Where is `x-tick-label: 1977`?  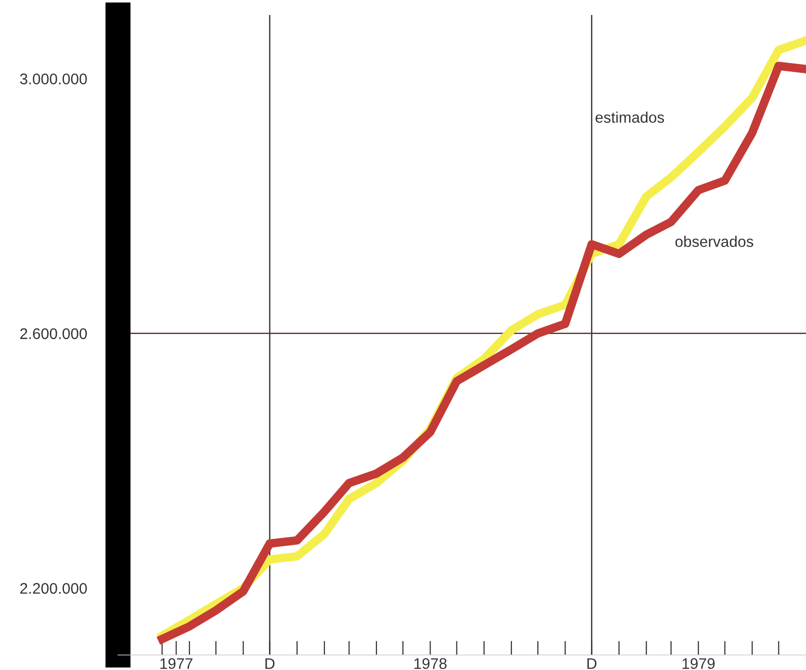
x-tick-label: 1977 is located at coordinates (176, 663).